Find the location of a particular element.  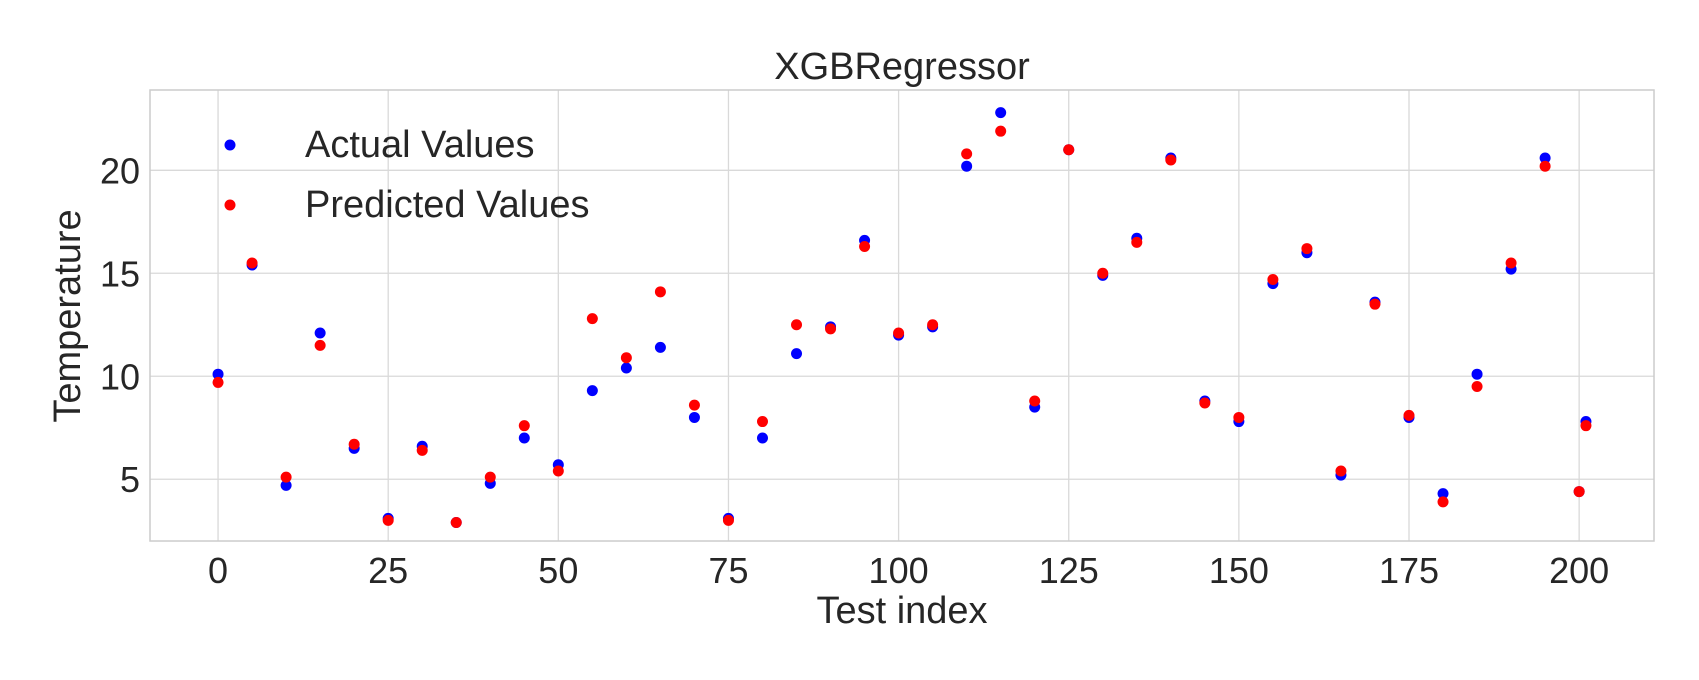

x-tick-label: 0 is located at coordinates (218, 570).